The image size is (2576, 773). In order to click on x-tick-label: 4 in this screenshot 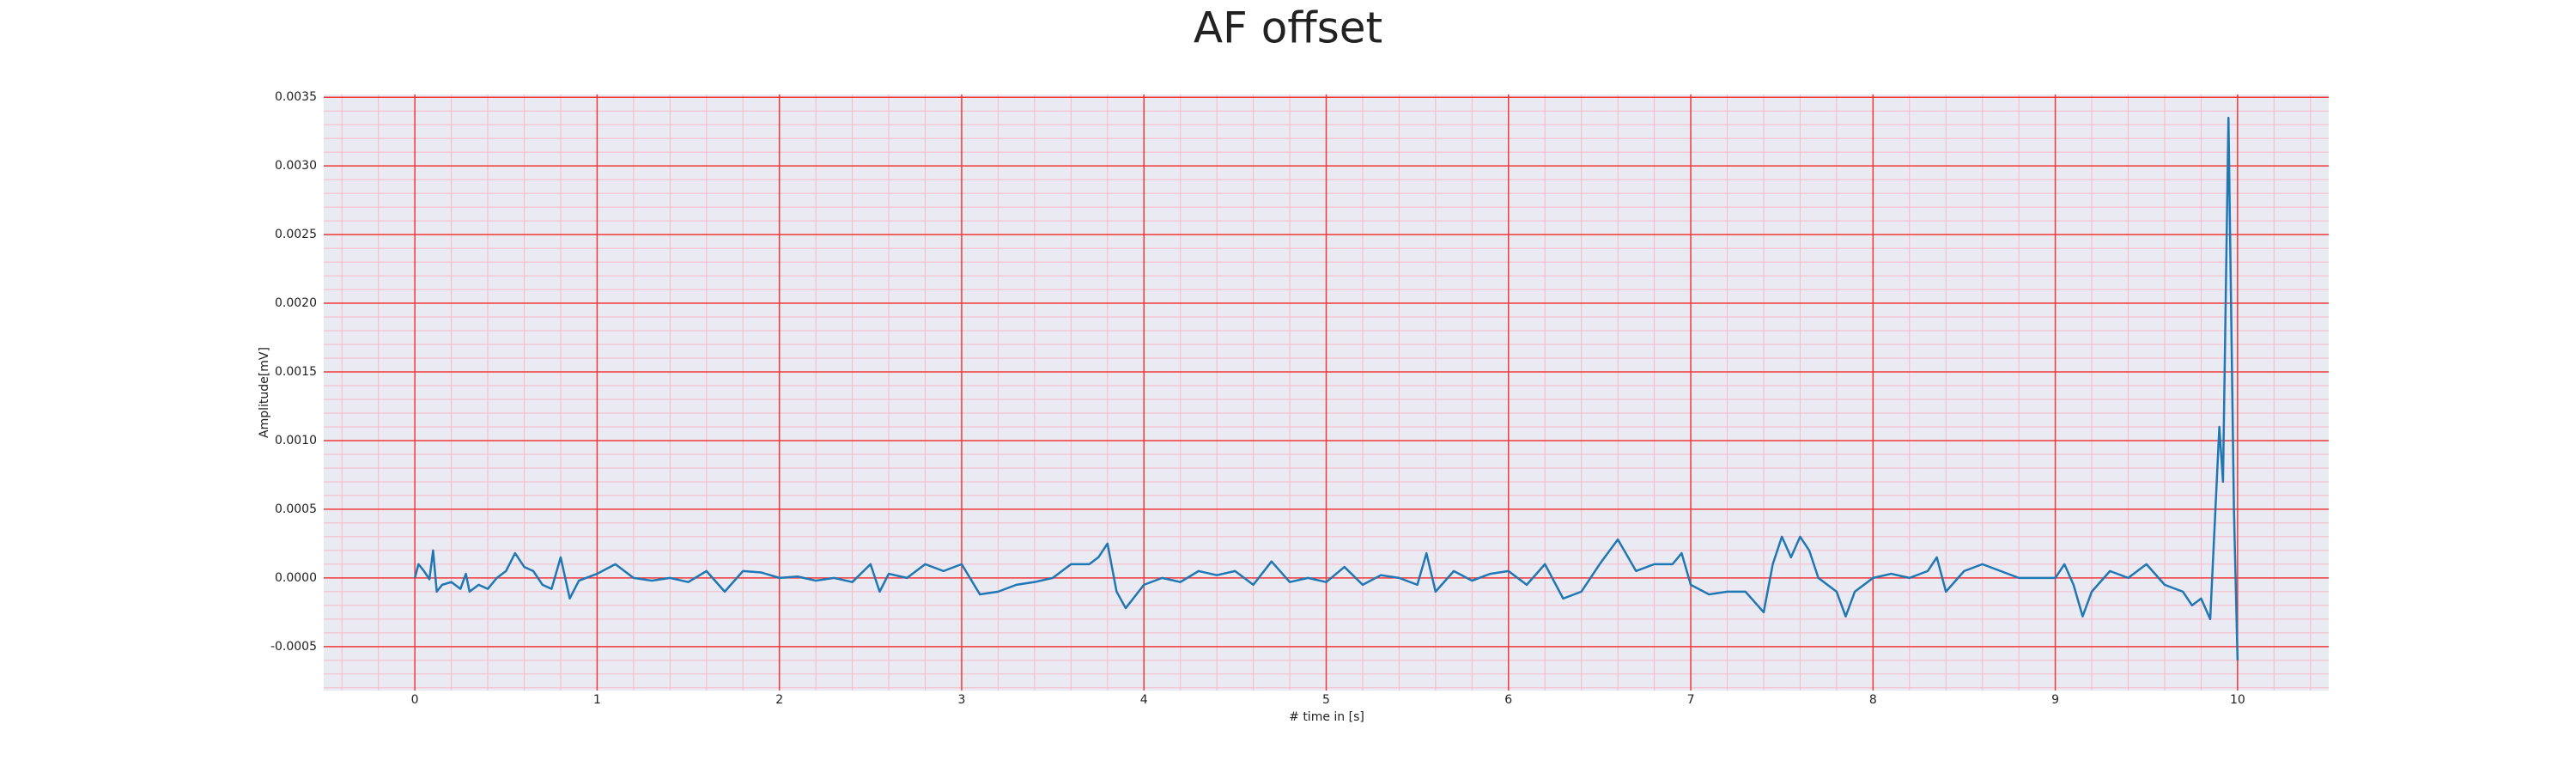, I will do `click(1144, 700)`.